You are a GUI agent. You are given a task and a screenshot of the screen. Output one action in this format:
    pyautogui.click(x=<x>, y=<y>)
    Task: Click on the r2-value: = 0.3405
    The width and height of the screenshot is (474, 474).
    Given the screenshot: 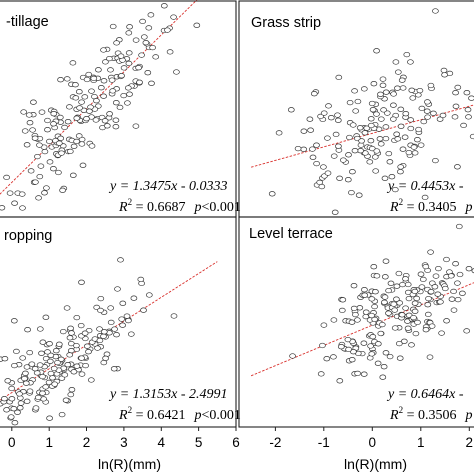 What is the action you would take?
    pyautogui.click(x=429, y=207)
    